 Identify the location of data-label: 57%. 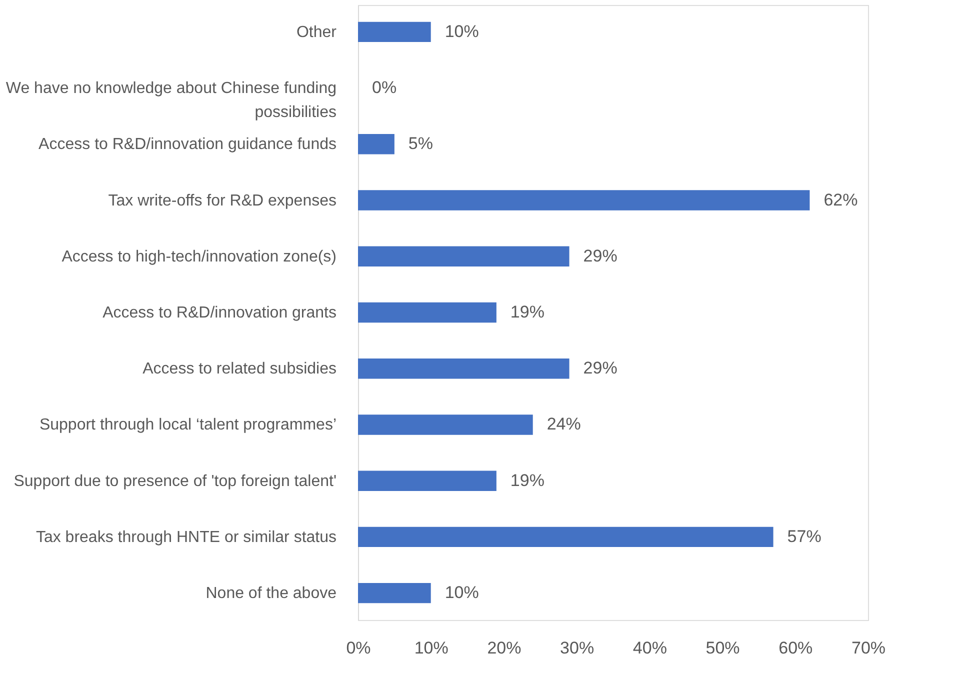
(804, 536).